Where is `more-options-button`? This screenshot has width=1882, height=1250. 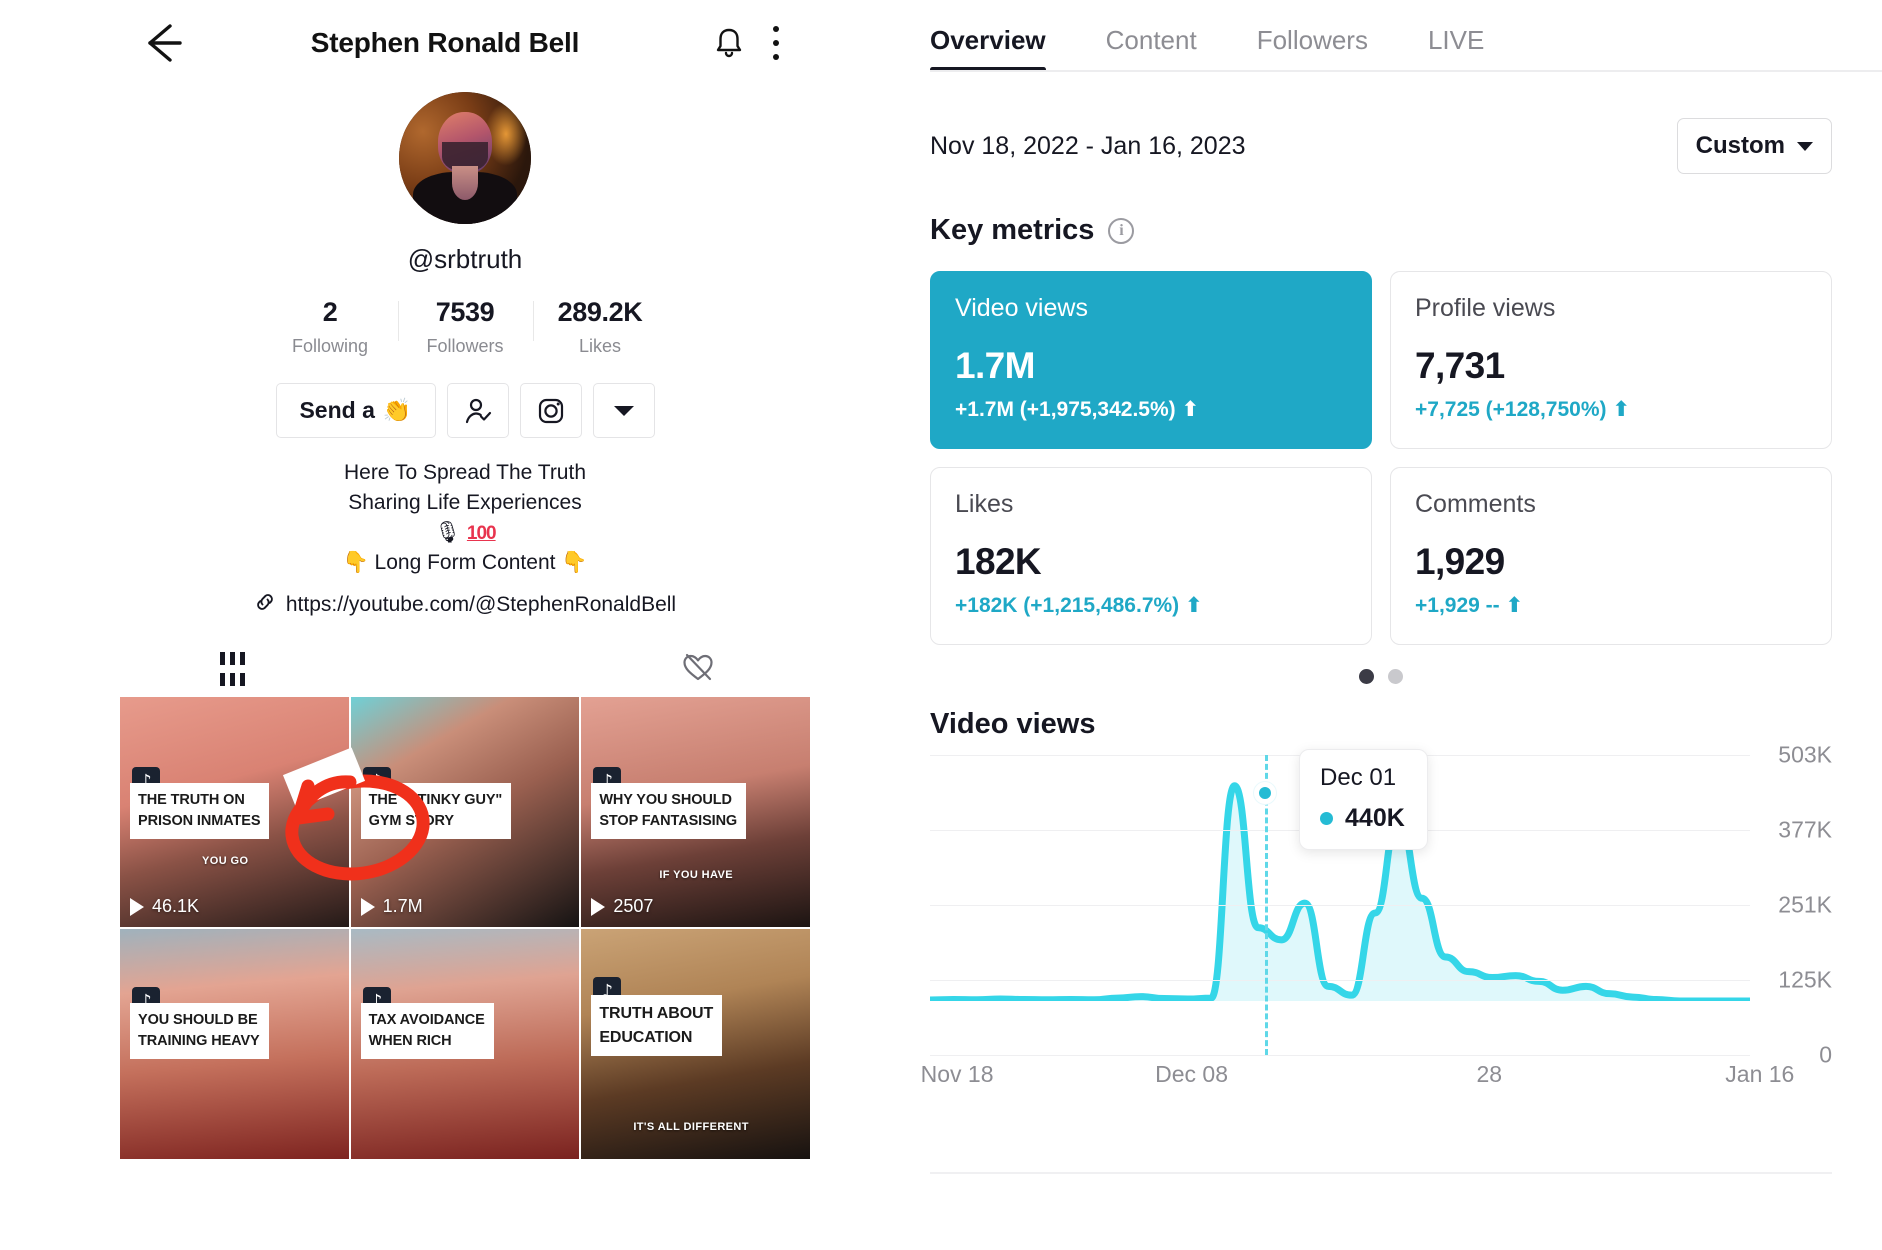
more-options-button is located at coordinates (623, 410).